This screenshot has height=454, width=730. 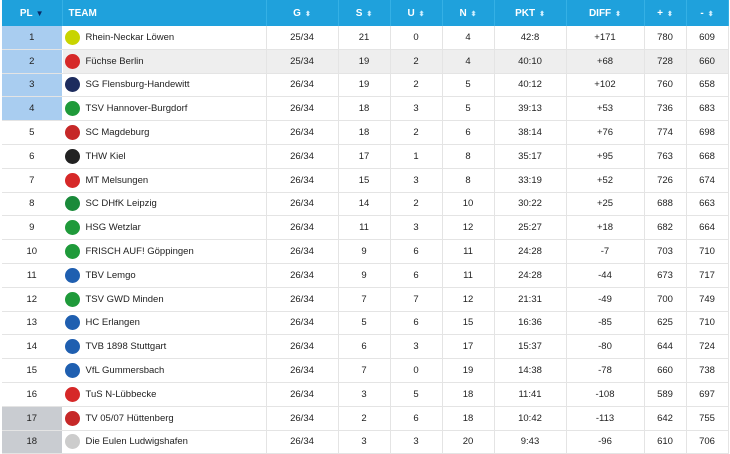 What do you see at coordinates (605, 13) in the screenshot?
I see `col-header-diff: DIFF ⬍` at bounding box center [605, 13].